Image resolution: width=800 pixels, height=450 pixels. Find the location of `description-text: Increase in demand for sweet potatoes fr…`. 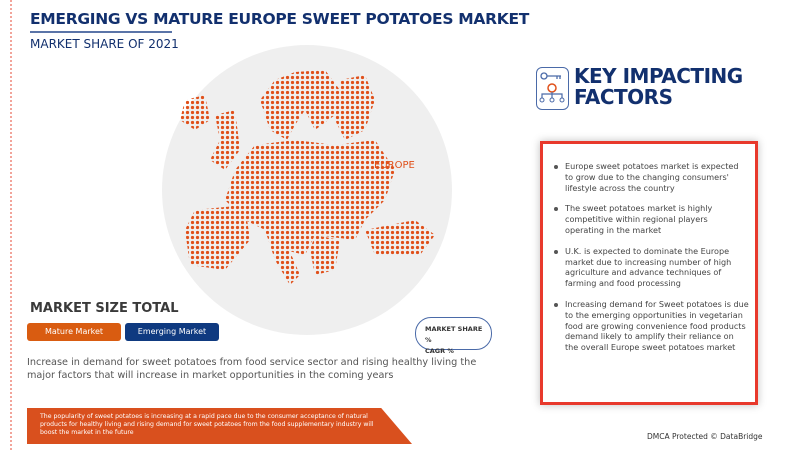

description-text: Increase in demand for sweet potatoes fr… is located at coordinates (252, 369).